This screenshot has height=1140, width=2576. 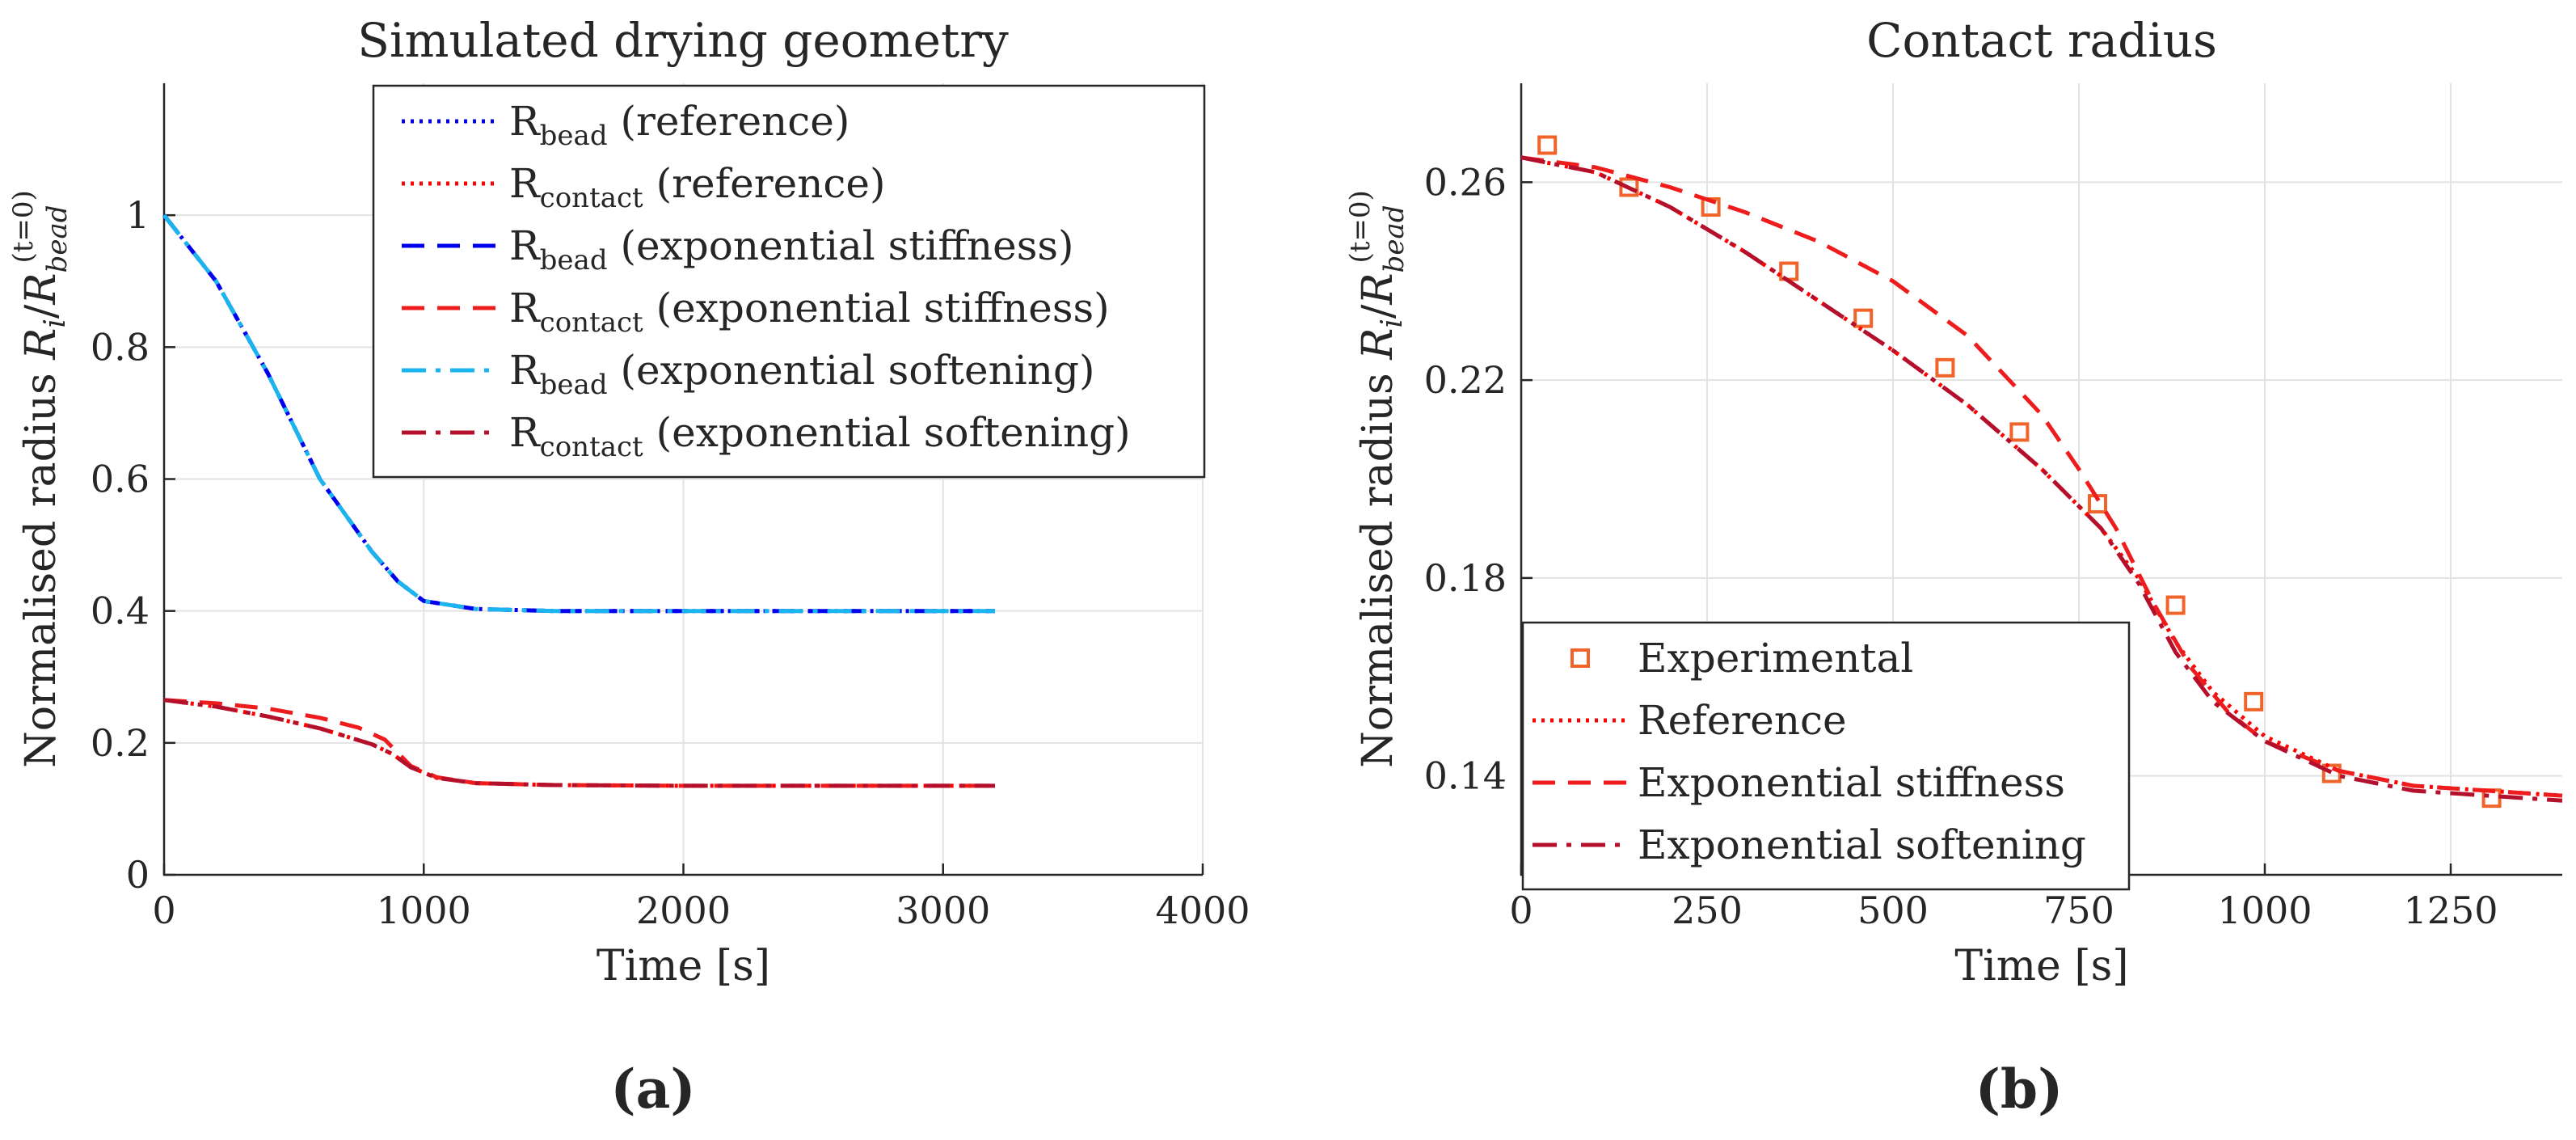 What do you see at coordinates (802, 374) in the screenshot?
I see `legend-entry: Rbead (exponential softening)` at bounding box center [802, 374].